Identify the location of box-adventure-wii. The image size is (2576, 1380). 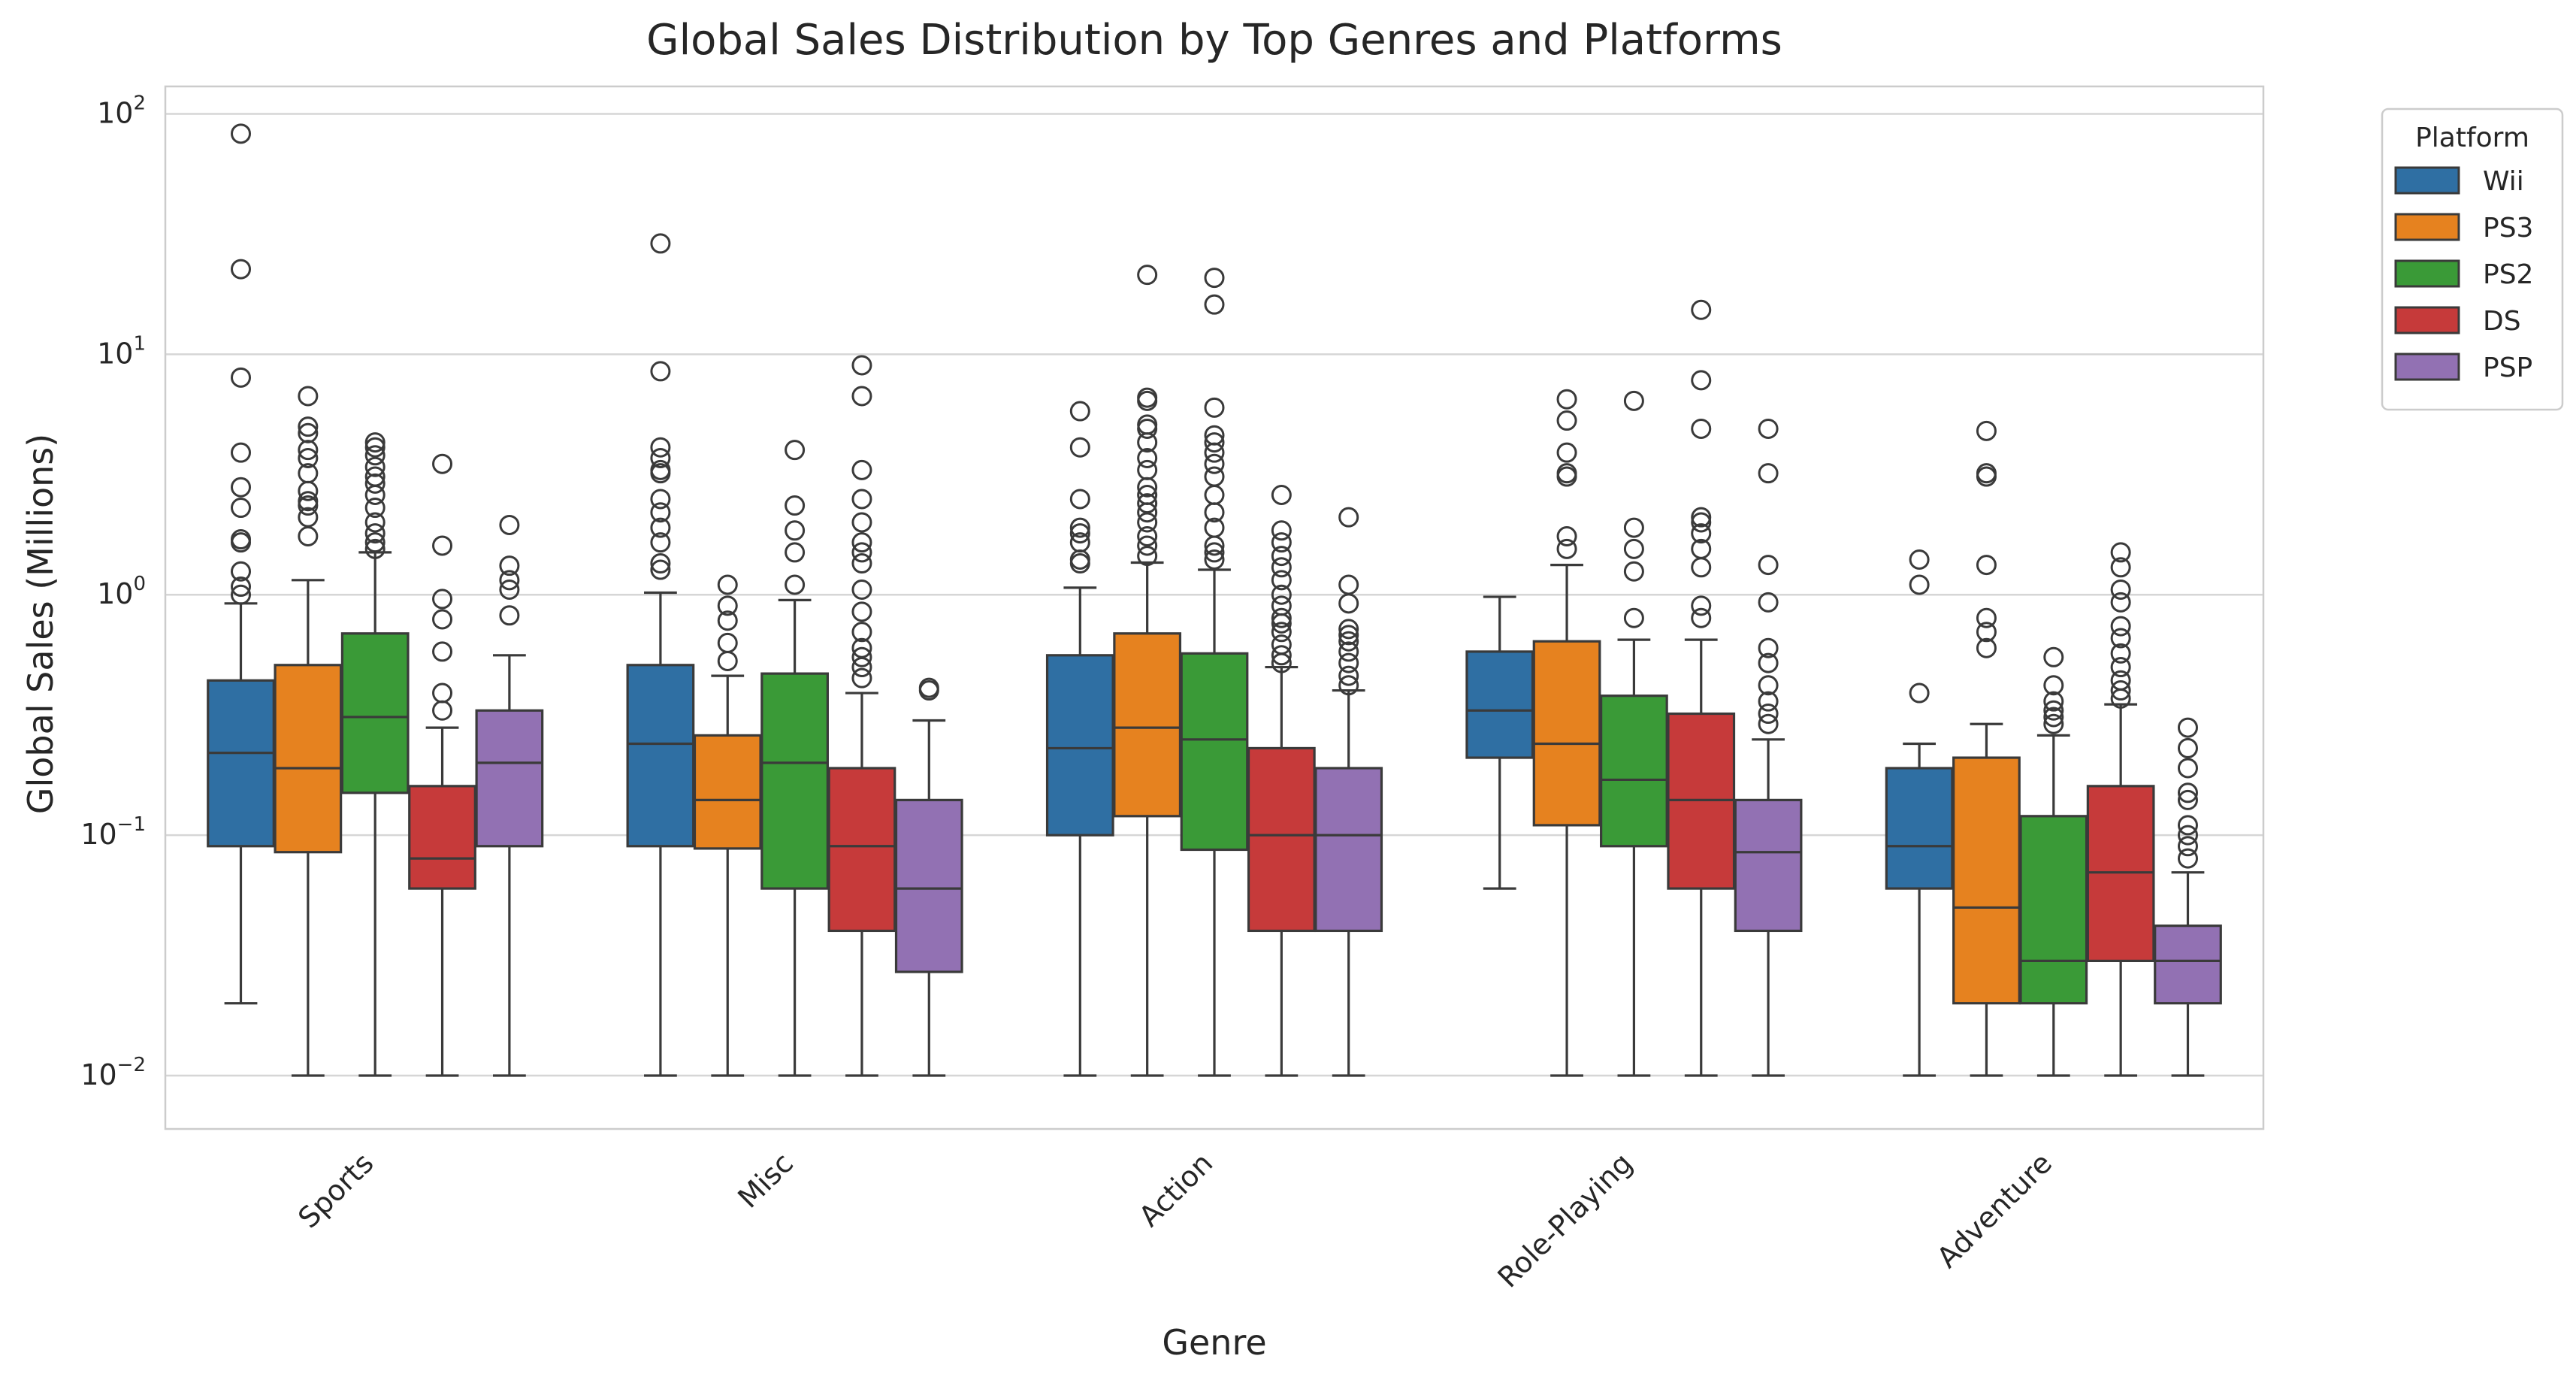
(1920, 813).